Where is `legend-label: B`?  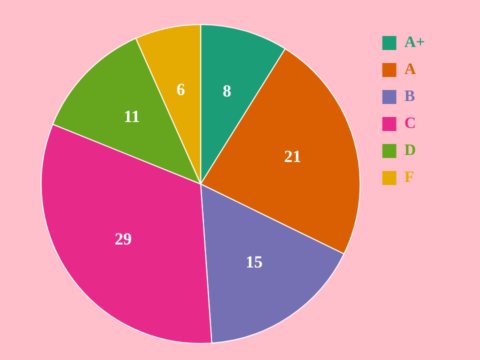
legend-label: B is located at coordinates (410, 97).